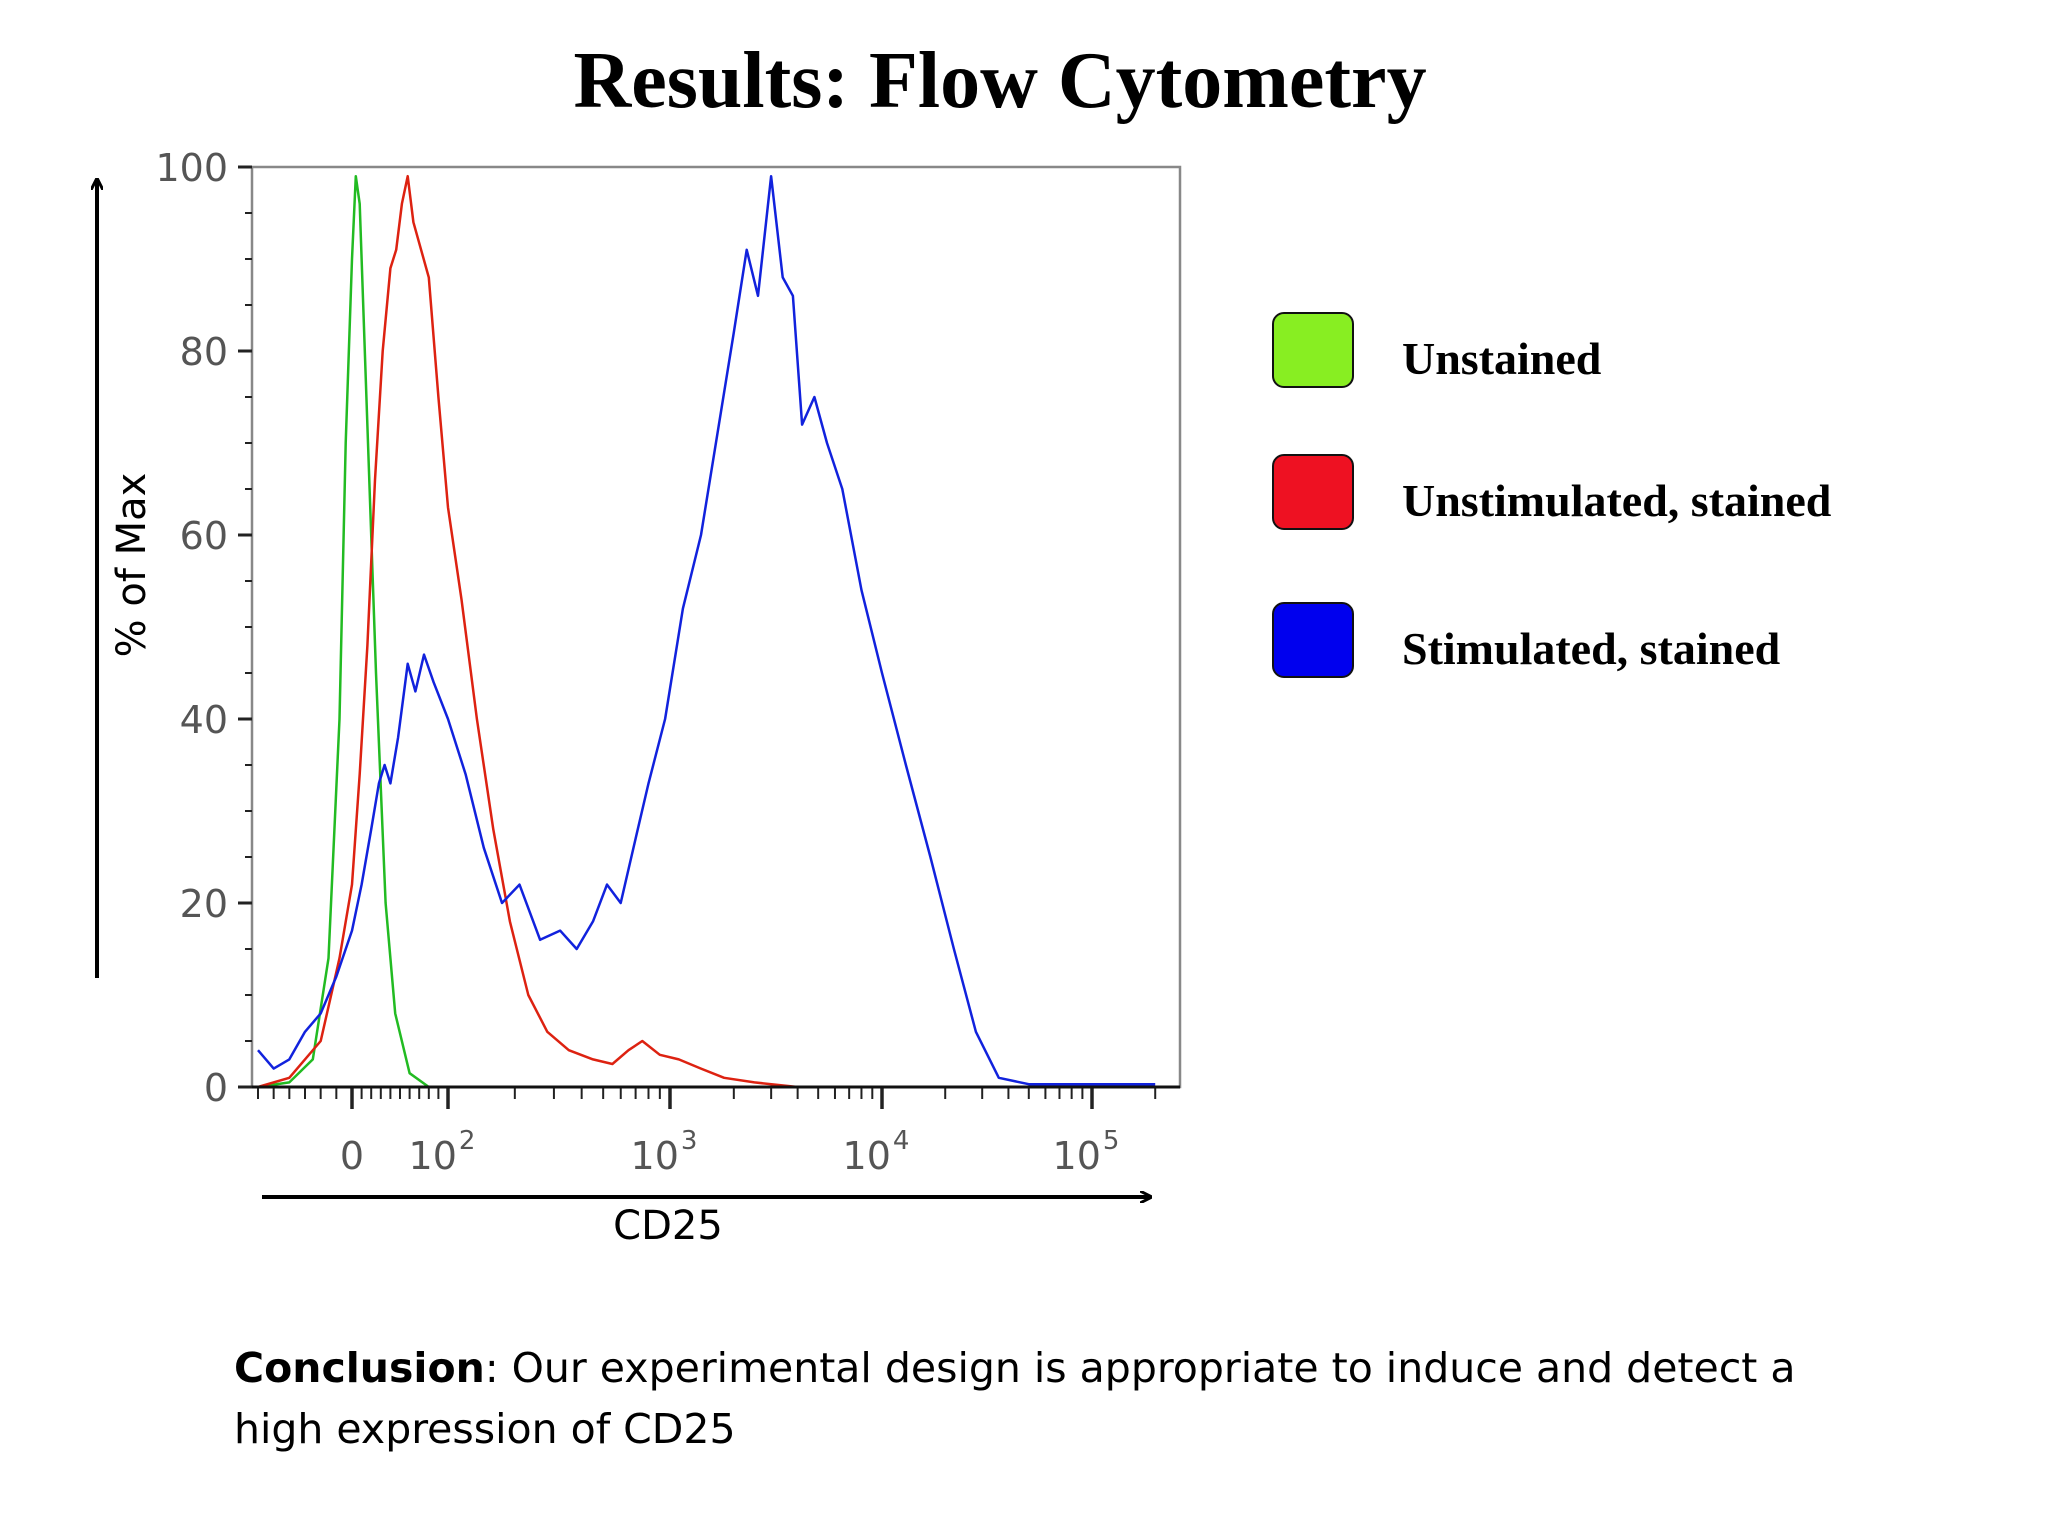 The height and width of the screenshot is (1536, 2048). I want to click on y-axis-label: % of Max, so click(132, 565).